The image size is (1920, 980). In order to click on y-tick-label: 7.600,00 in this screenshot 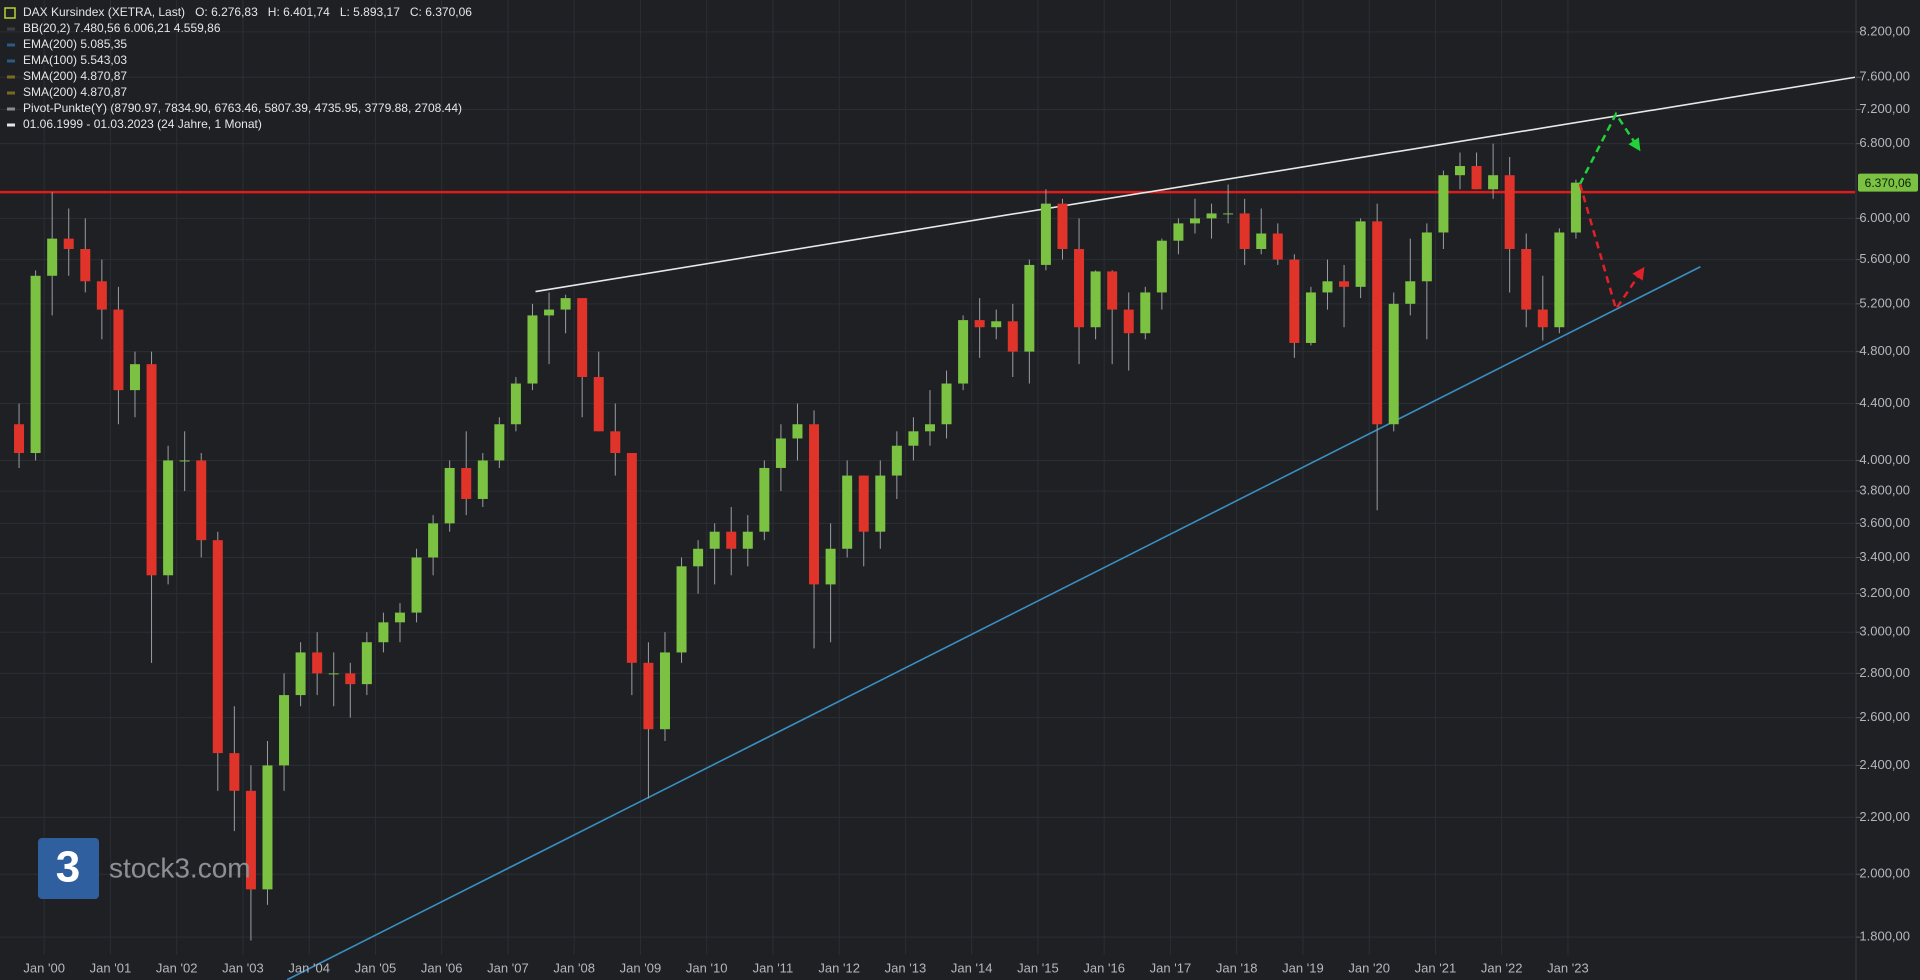, I will do `click(1884, 76)`.